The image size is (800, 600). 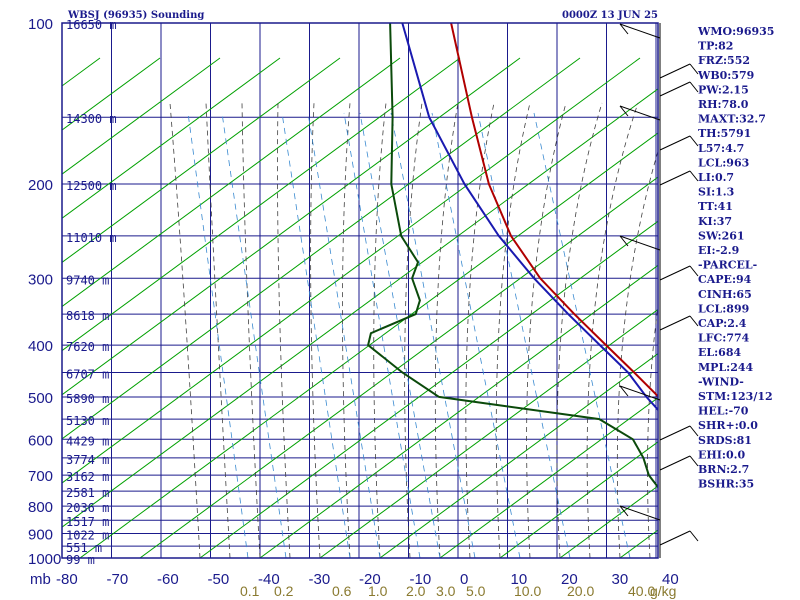 What do you see at coordinates (87, 477) in the screenshot?
I see `height-tick-label: 3162 m` at bounding box center [87, 477].